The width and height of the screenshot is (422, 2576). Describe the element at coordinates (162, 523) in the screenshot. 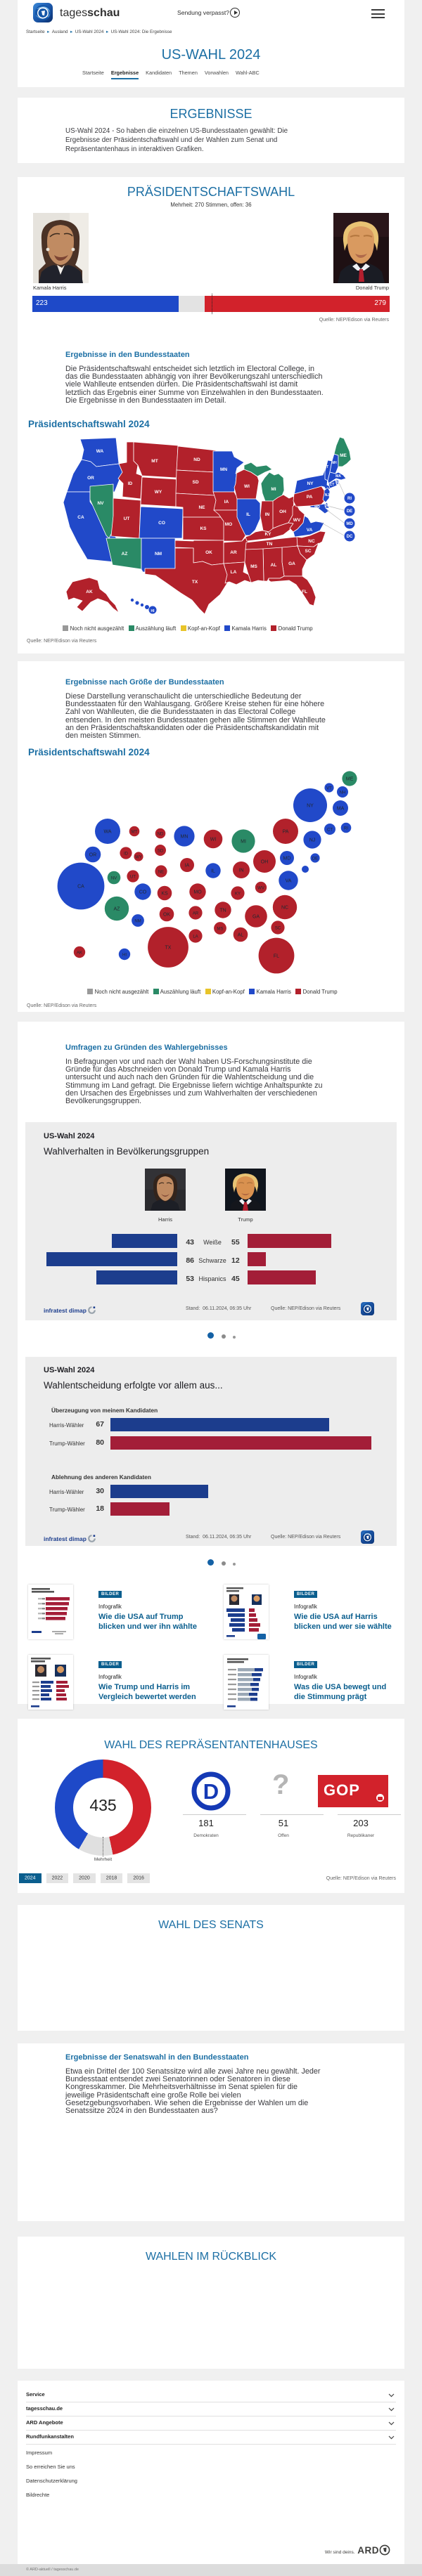

I see `svg-text: CO` at that location.